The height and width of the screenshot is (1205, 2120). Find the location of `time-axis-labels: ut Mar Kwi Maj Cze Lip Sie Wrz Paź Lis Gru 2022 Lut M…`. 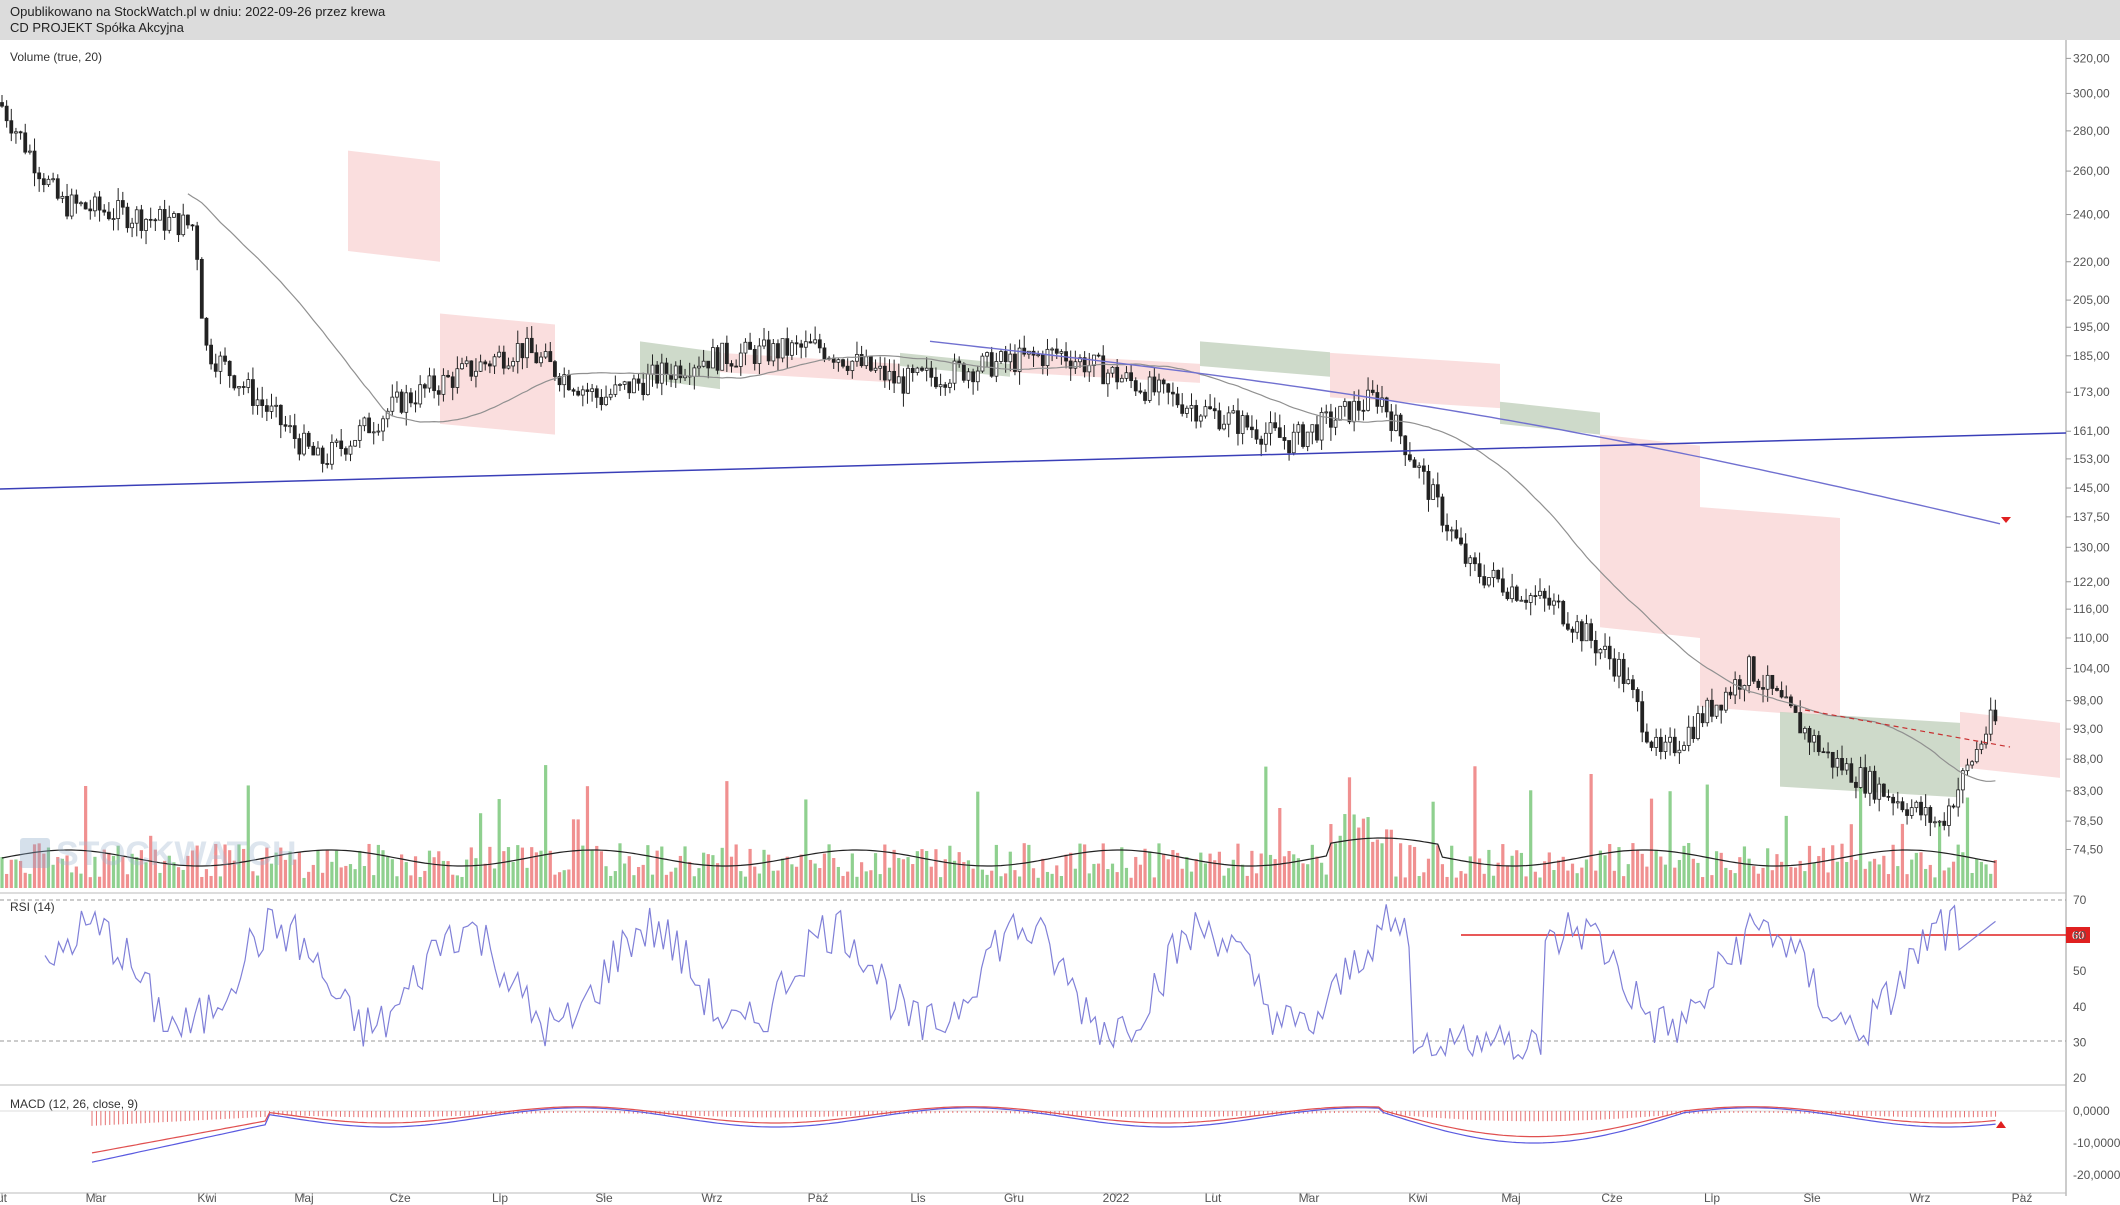

time-axis-labels: ut Mar Kwi Maj Cze Lip Sie Wrz Paź Lis Gru 2022 Lut M… is located at coordinates (1016, 1198).